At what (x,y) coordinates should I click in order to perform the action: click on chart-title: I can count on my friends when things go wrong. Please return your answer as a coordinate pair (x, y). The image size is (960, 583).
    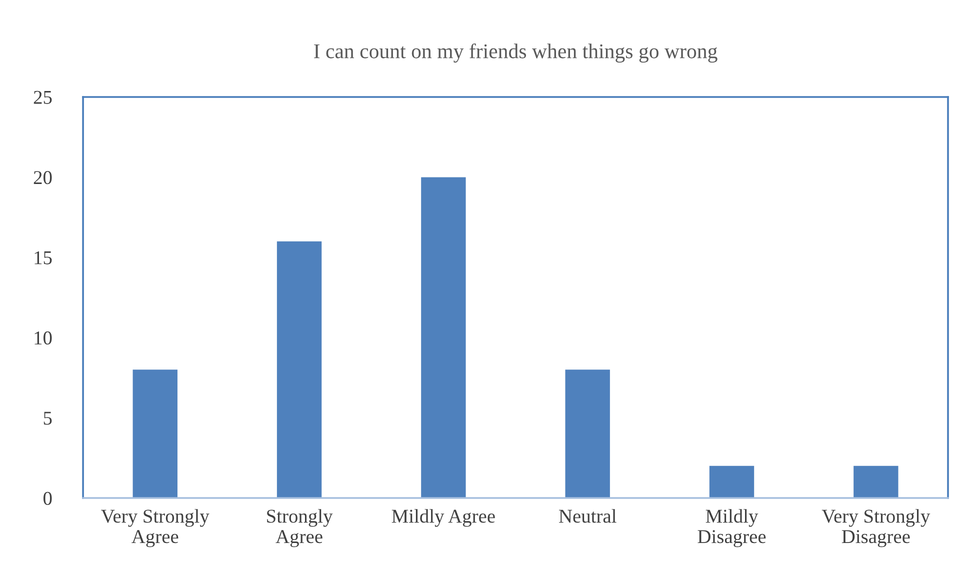
    Looking at the image, I should click on (516, 53).